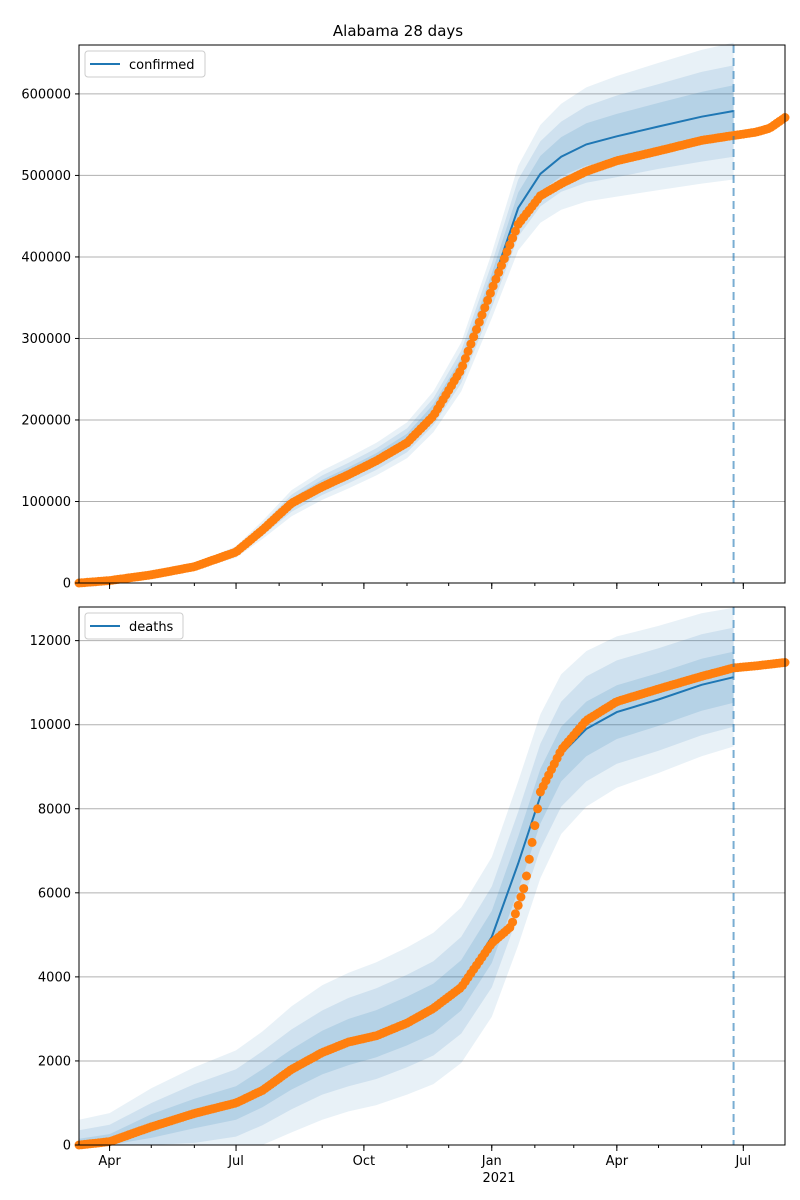  Describe the element at coordinates (50, 641) in the screenshot. I see `y-tick-label: 12000` at that location.